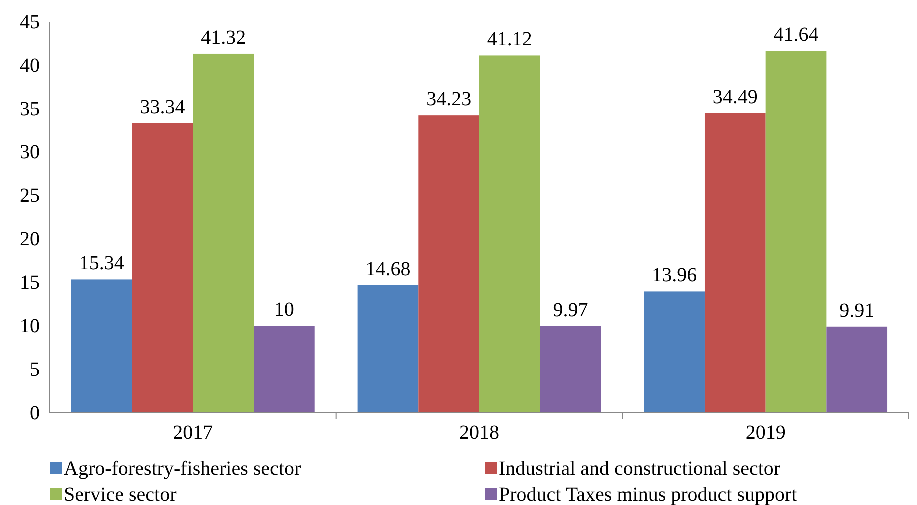 This screenshot has width=917, height=505. I want to click on data-label: 14.68, so click(388, 269).